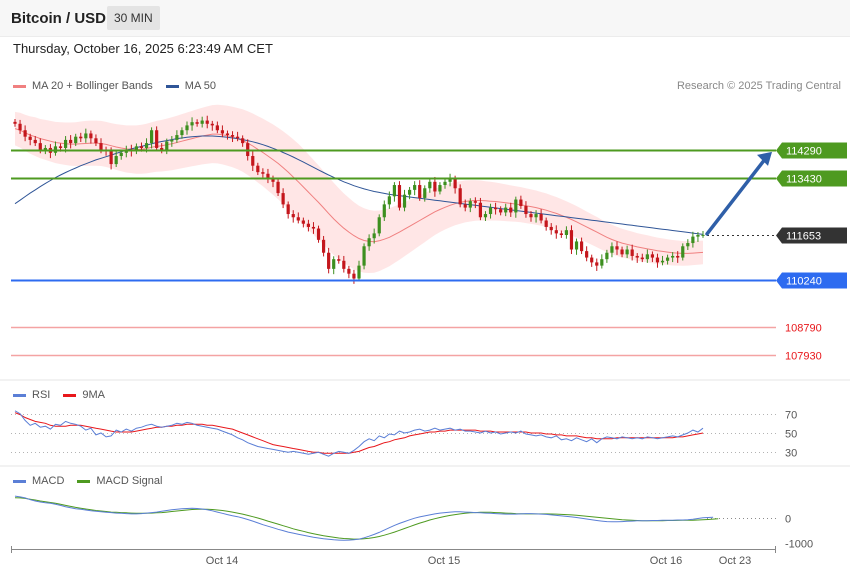  I want to click on legend-swatch-rsi-ma, so click(70, 395).